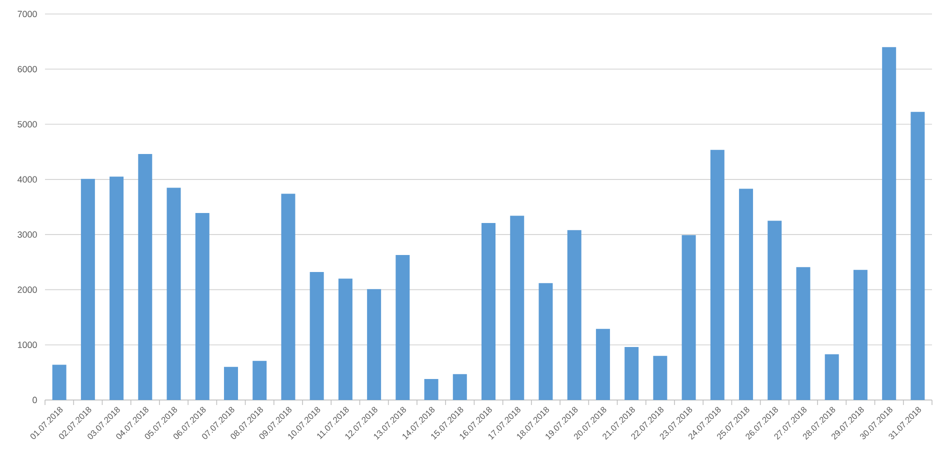 The height and width of the screenshot is (467, 942). What do you see at coordinates (27, 345) in the screenshot?
I see `y-tick-label: 1000` at bounding box center [27, 345].